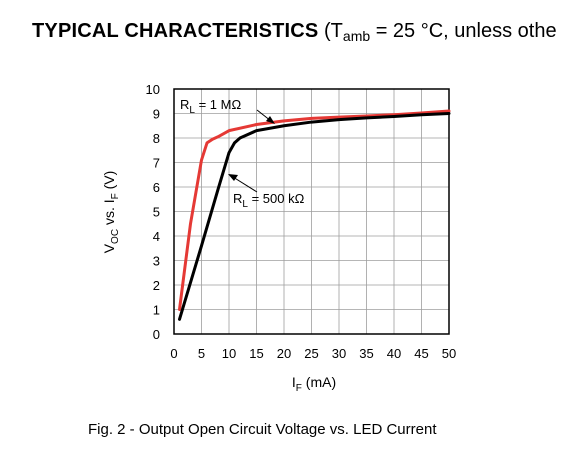 Image resolution: width=584 pixels, height=459 pixels. Describe the element at coordinates (330, 31) in the screenshot. I see `section-heading-cond-open: (T` at that location.